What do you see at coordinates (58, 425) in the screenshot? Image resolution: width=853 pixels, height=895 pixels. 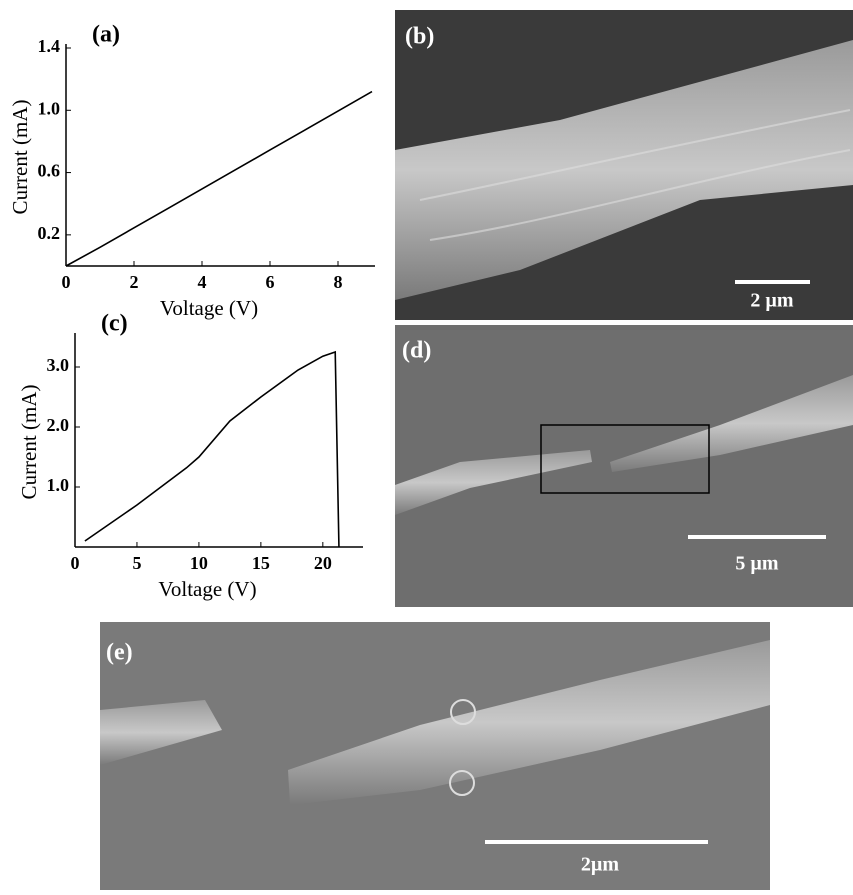 I see `y-tick-label: 2.0` at bounding box center [58, 425].